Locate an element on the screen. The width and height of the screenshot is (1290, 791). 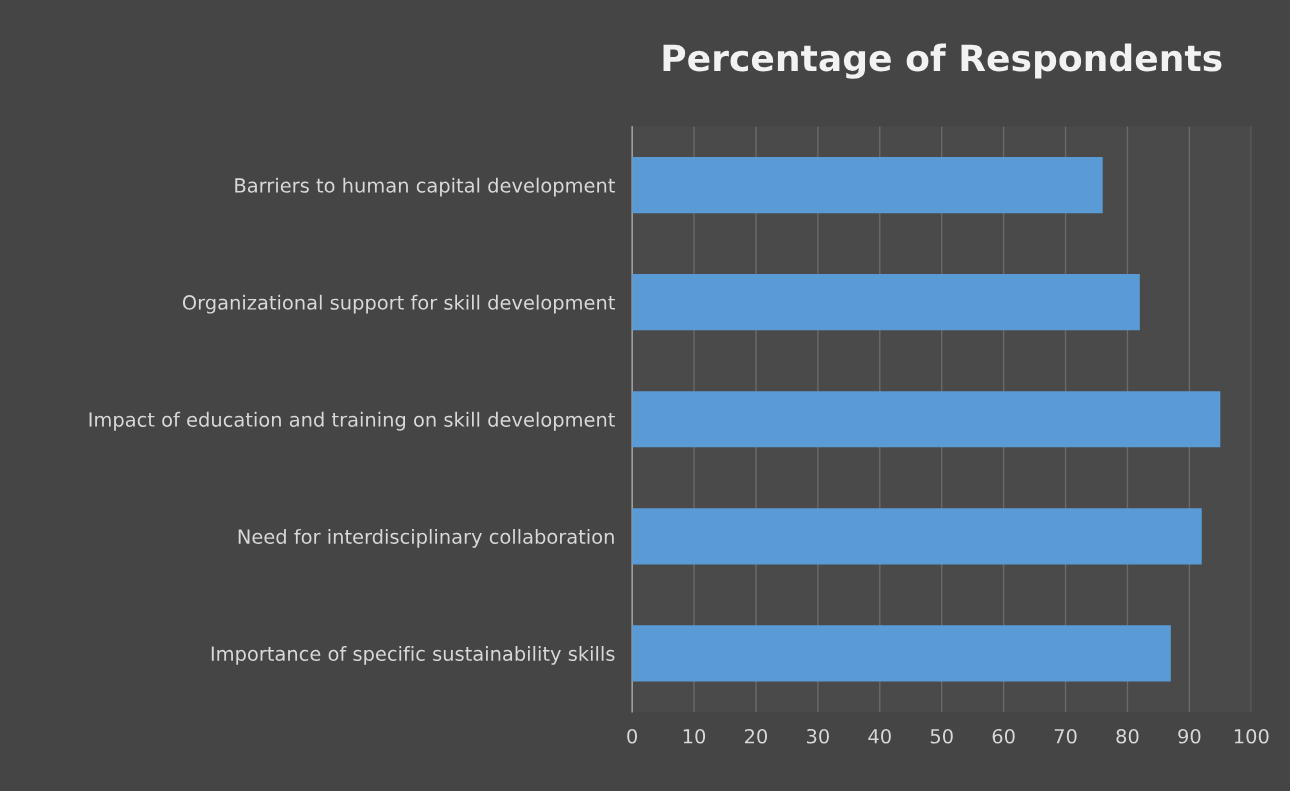
x-tick-label: 10 is located at coordinates (694, 736).